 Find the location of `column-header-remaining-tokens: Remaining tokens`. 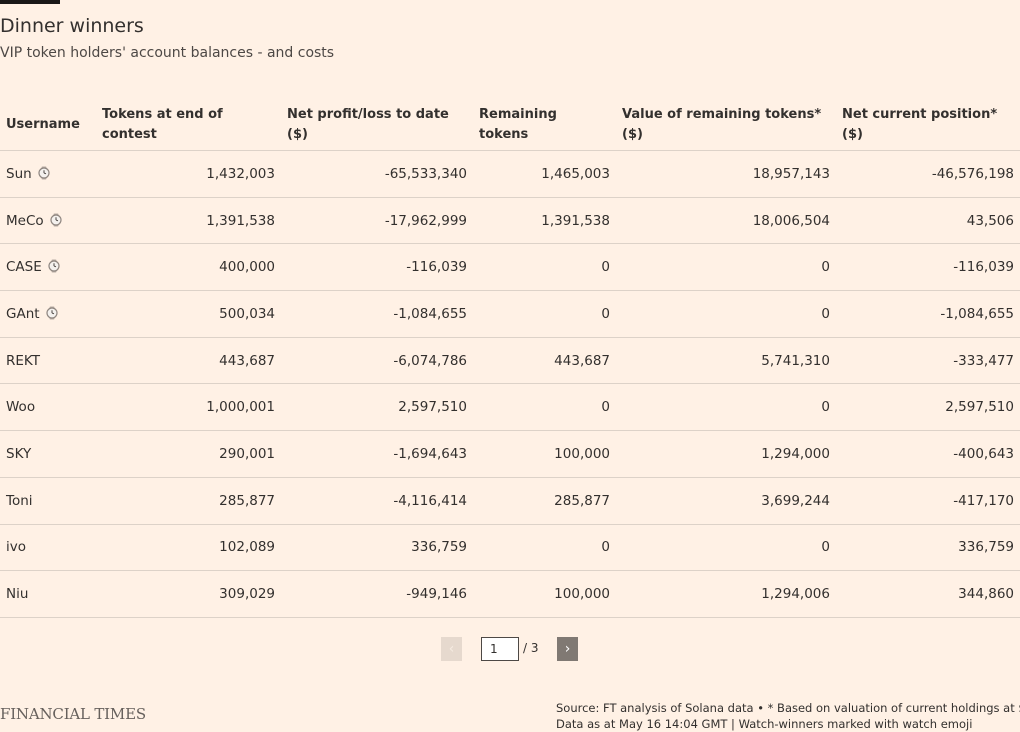

column-header-remaining-tokens: Remaining tokens is located at coordinates (544, 125).